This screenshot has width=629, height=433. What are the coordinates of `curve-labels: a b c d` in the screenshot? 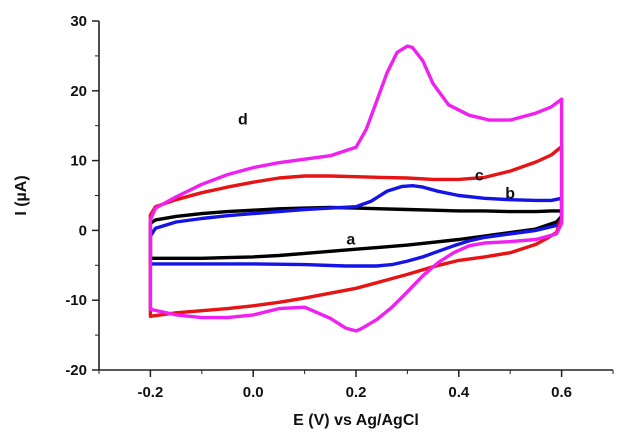 It's located at (376, 179).